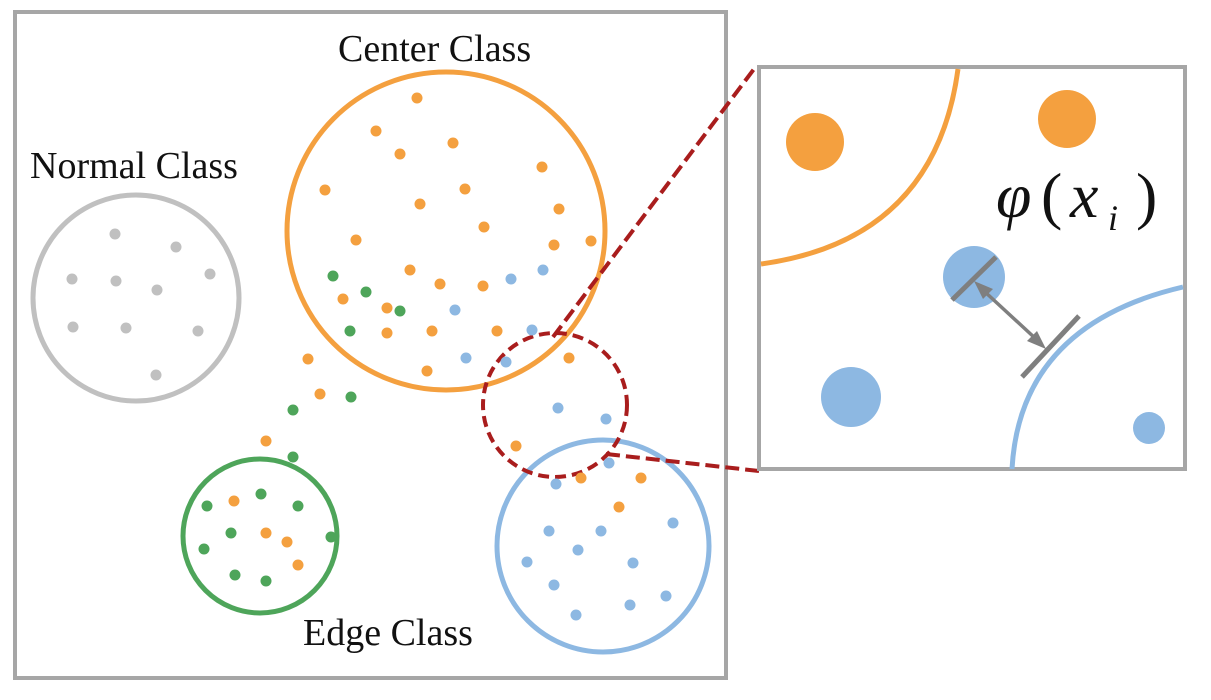 The height and width of the screenshot is (700, 1211). What do you see at coordinates (1113, 218) in the screenshot?
I see `formula-subscript: i` at bounding box center [1113, 218].